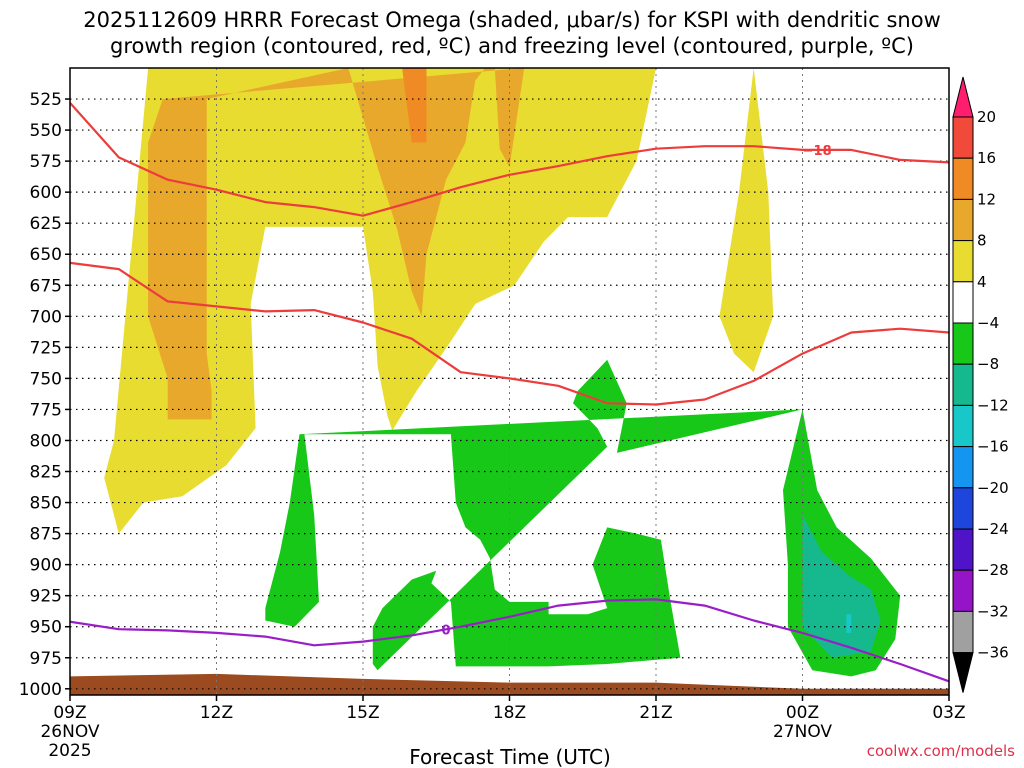  I want to click on ytick-label-975: 975, so click(46, 659).